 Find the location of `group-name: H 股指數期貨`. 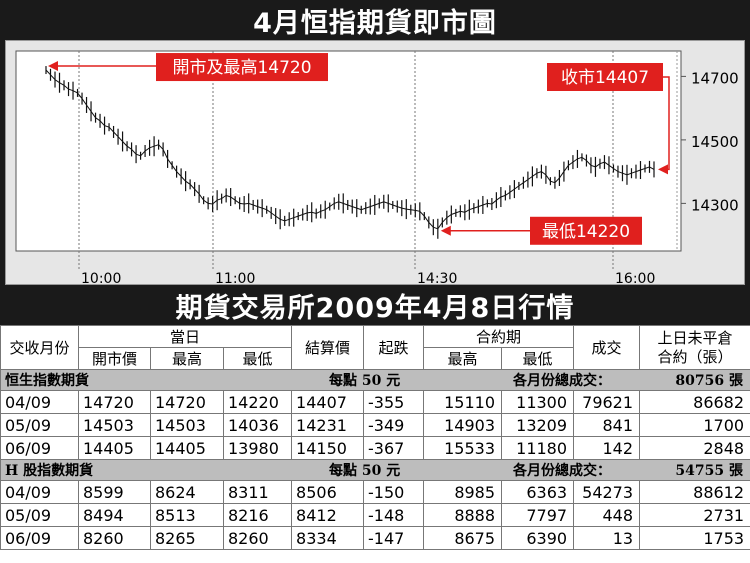

group-name: H 股指數期貨 is located at coordinates (49, 471).